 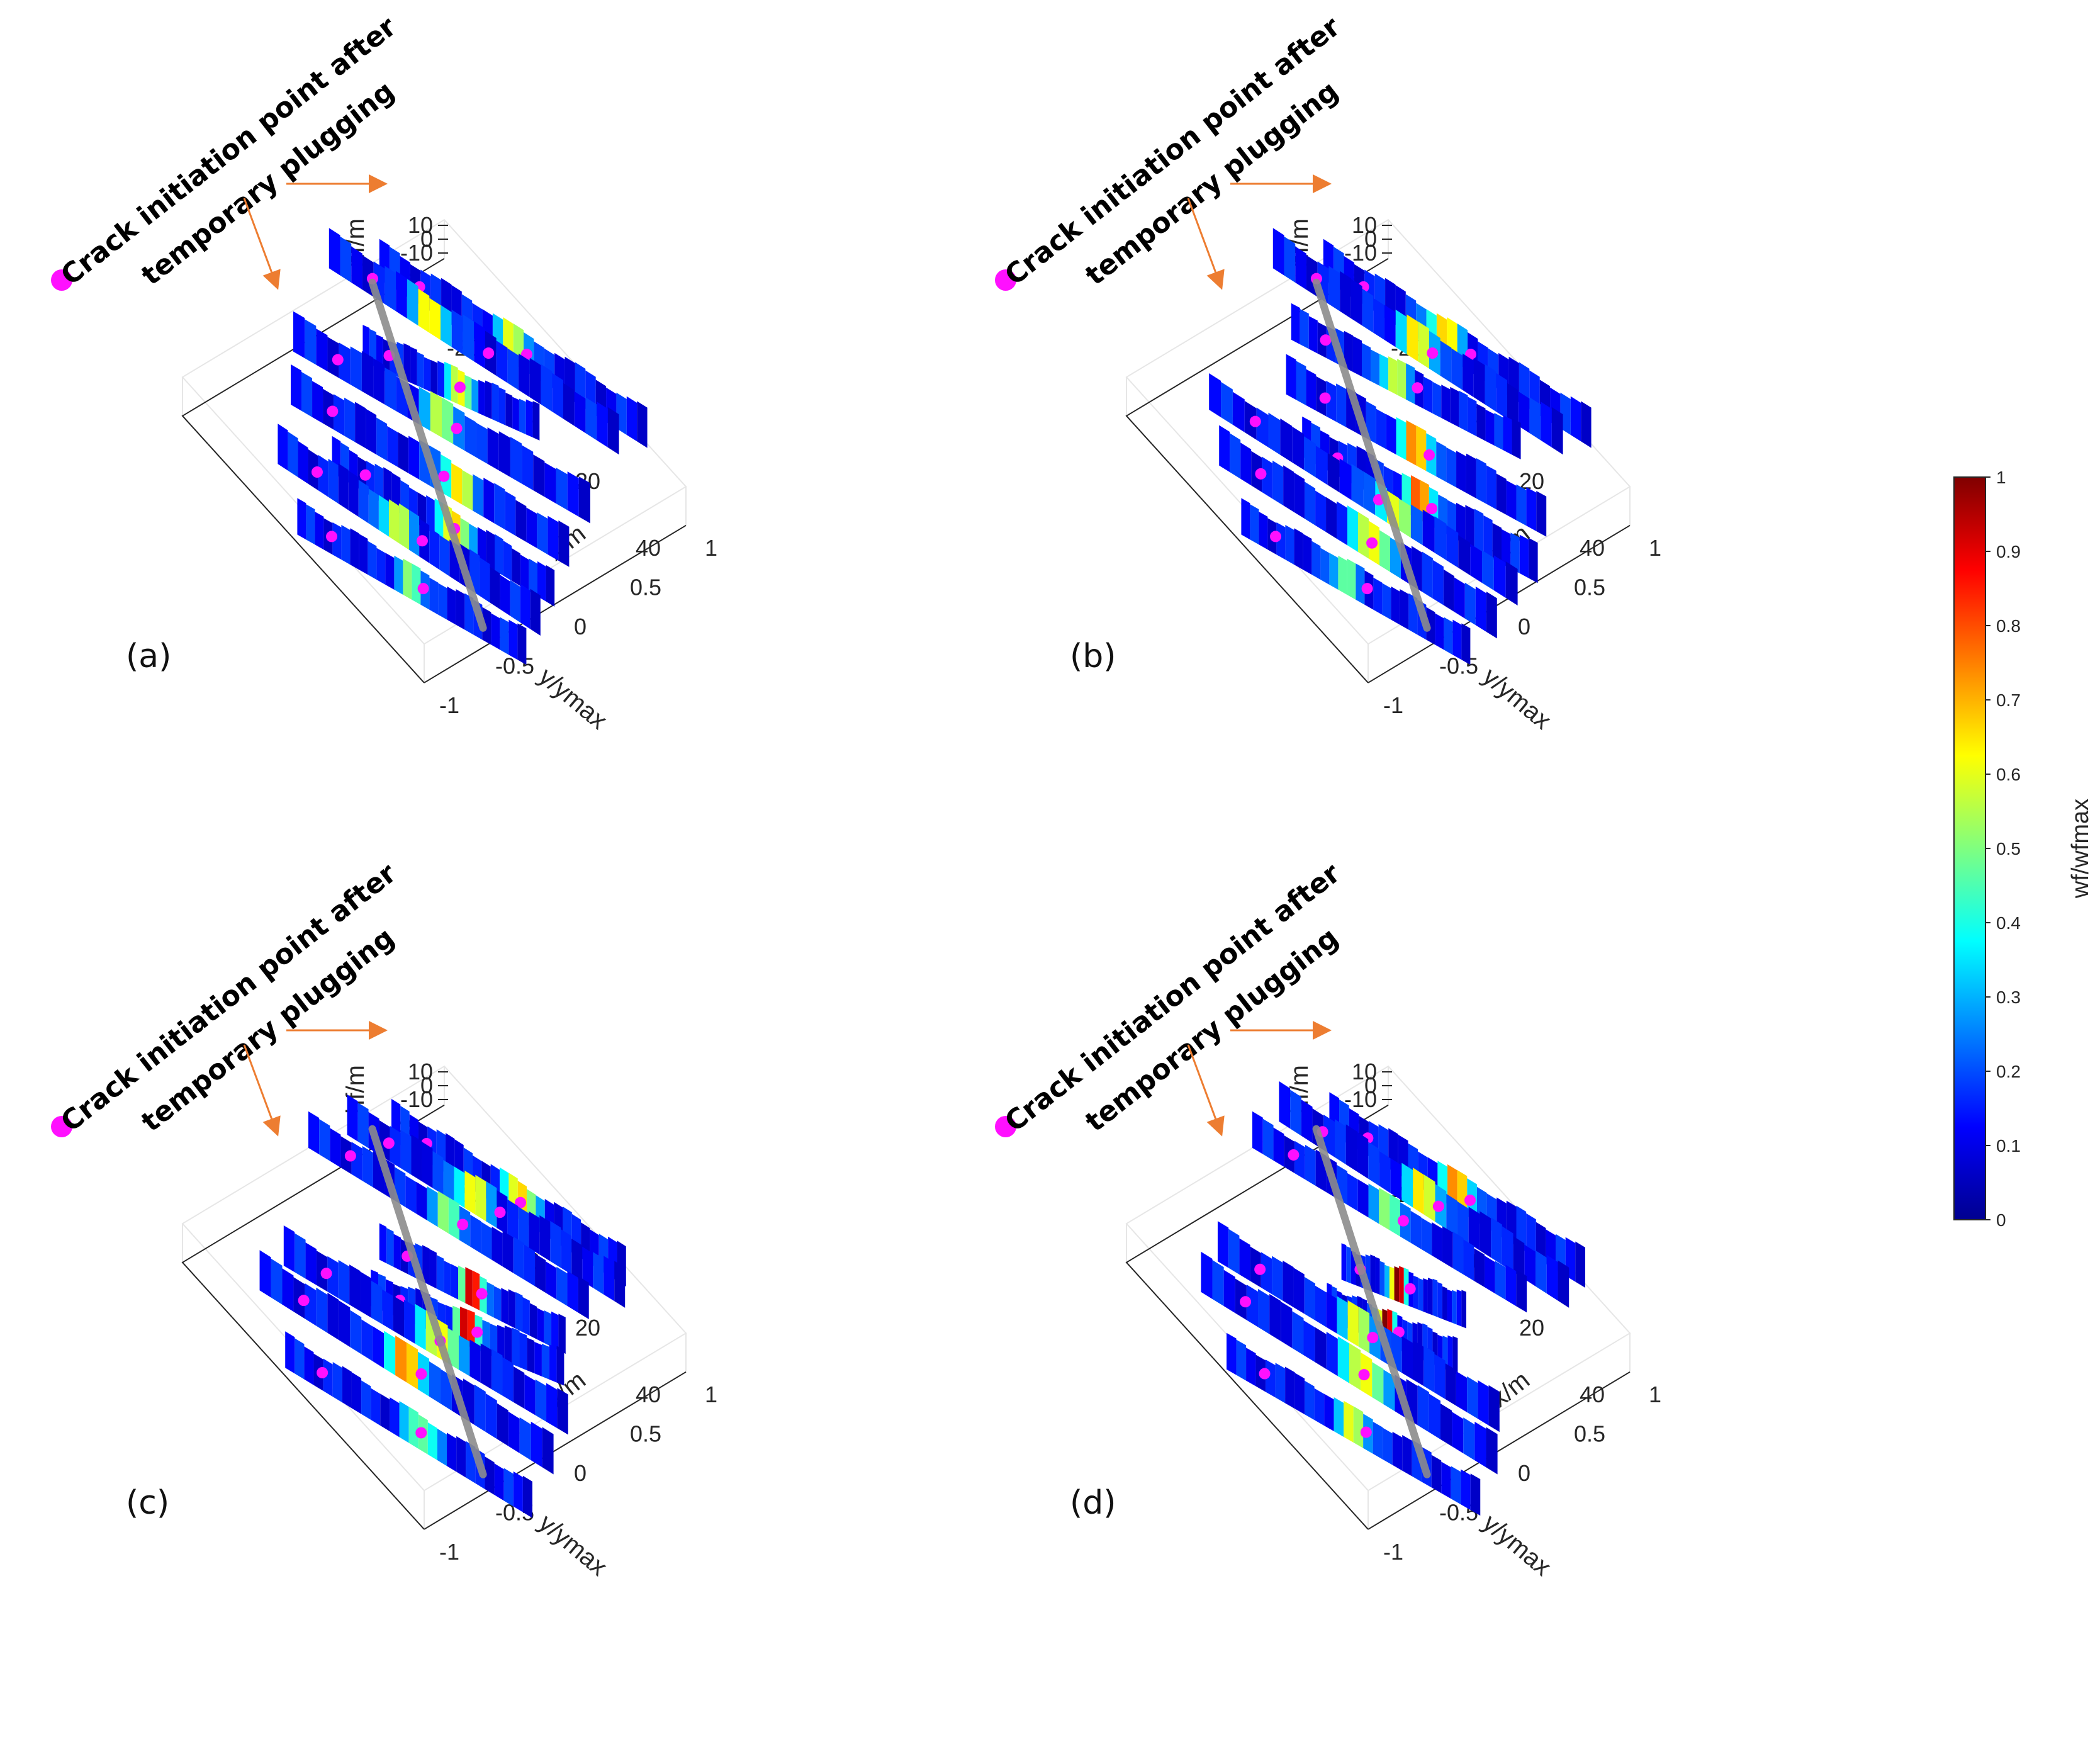 I want to click on colorbar-tick-label: 0.7, so click(x=2009, y=700).